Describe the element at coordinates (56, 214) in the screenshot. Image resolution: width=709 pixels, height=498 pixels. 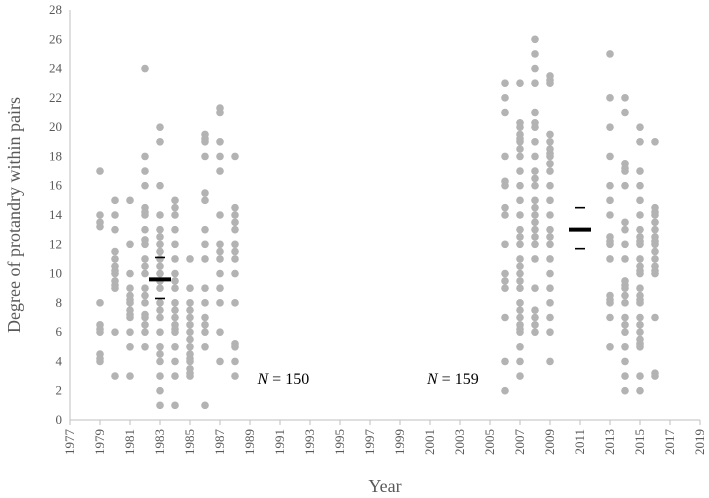
I see `y-tick-label: 14` at that location.